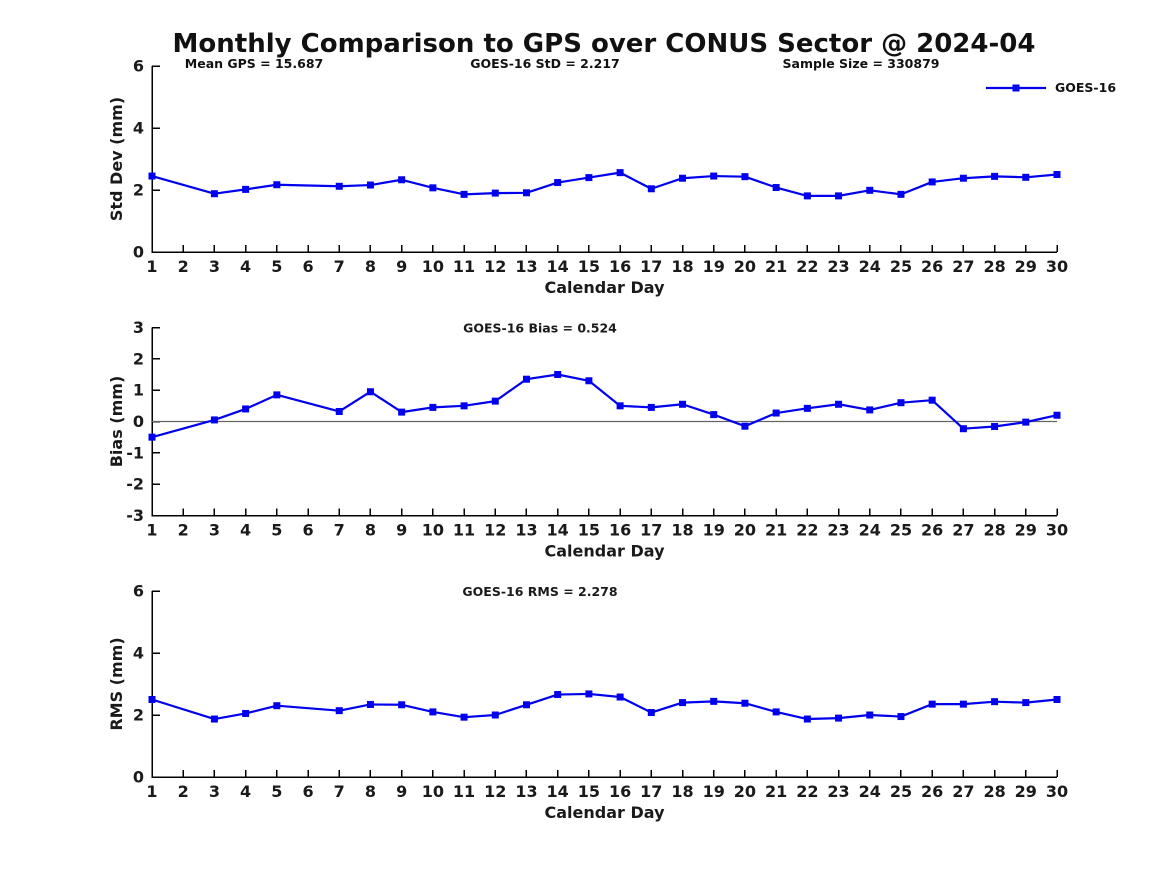 This screenshot has width=1167, height=875. What do you see at coordinates (138, 327) in the screenshot?
I see `y-tick-label: 3` at bounding box center [138, 327].